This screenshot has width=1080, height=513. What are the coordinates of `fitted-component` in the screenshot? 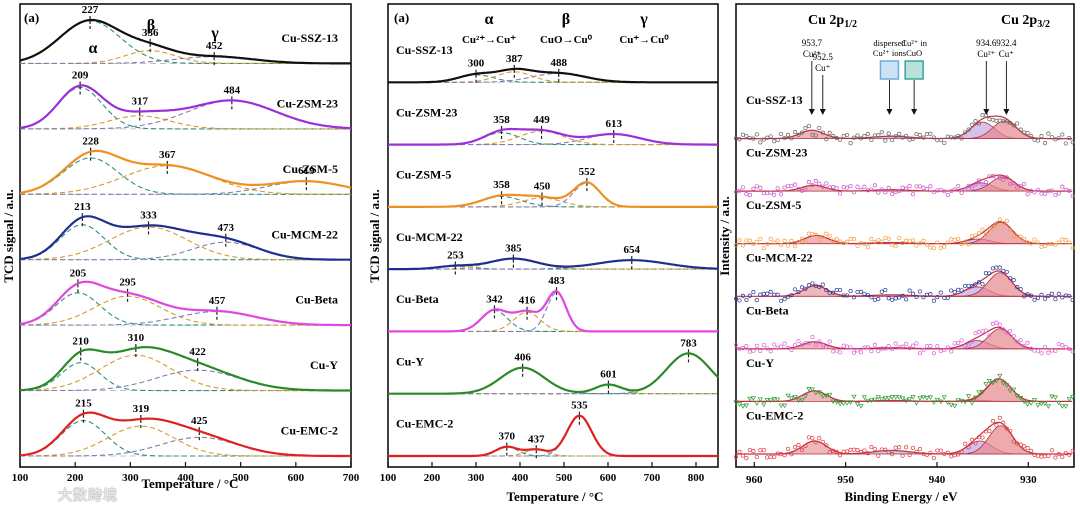 It's located at (999, 390).